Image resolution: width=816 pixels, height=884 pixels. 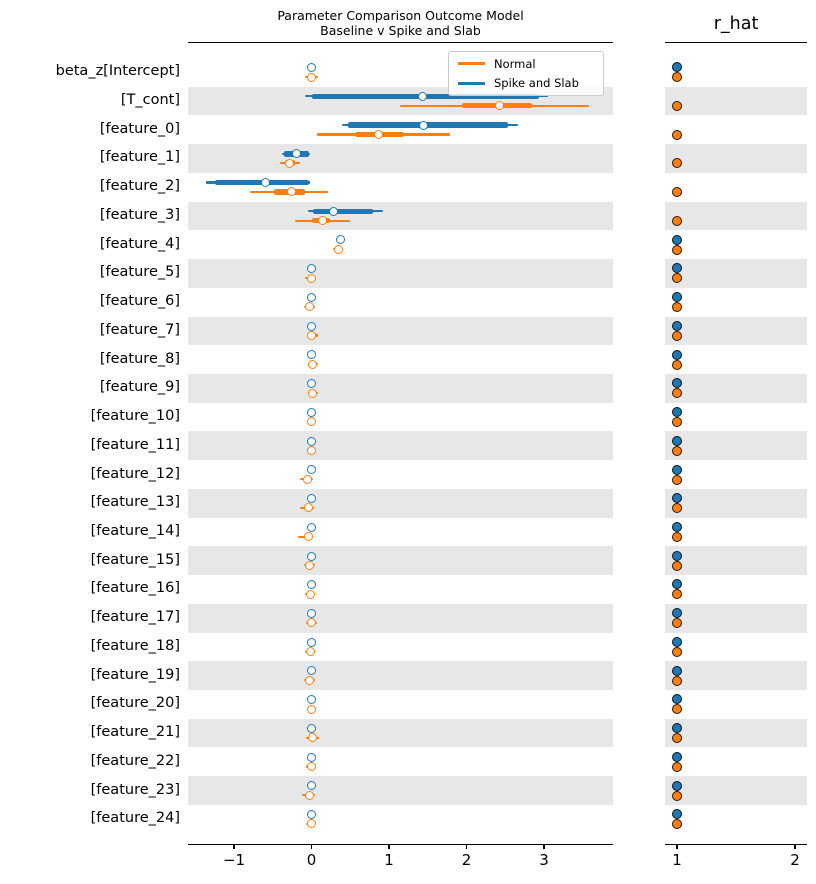 I want to click on y-tick-label: [feature_21], so click(x=135, y=732).